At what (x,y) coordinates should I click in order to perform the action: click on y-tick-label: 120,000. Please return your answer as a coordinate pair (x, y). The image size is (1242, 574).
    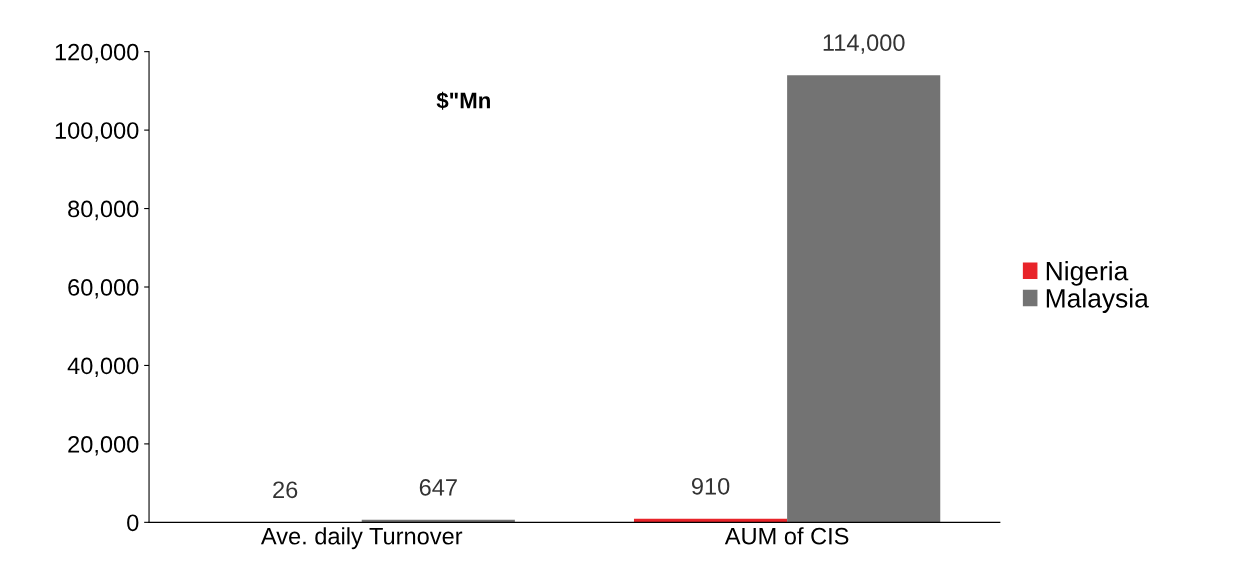
    Looking at the image, I should click on (97, 53).